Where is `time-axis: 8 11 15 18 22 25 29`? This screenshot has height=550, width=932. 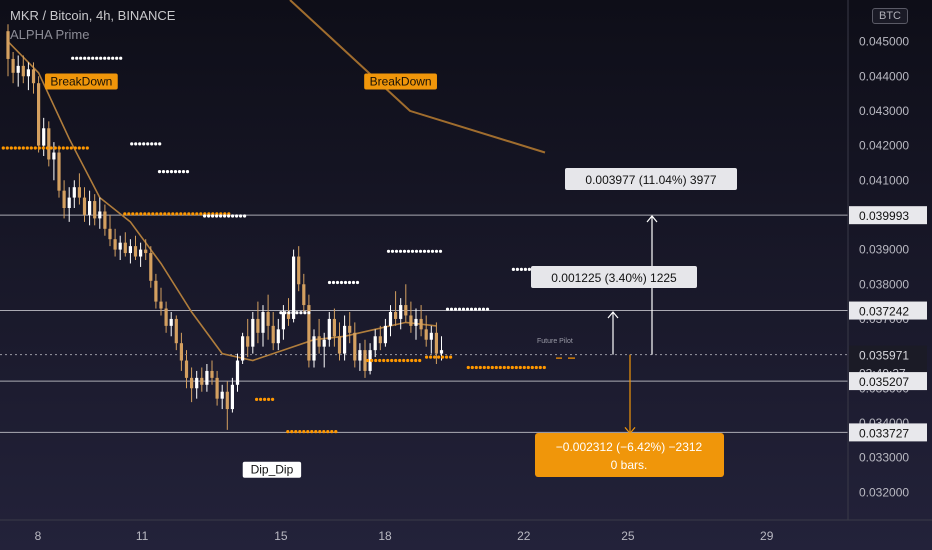 time-axis: 8 11 15 18 22 25 29 is located at coordinates (466, 531).